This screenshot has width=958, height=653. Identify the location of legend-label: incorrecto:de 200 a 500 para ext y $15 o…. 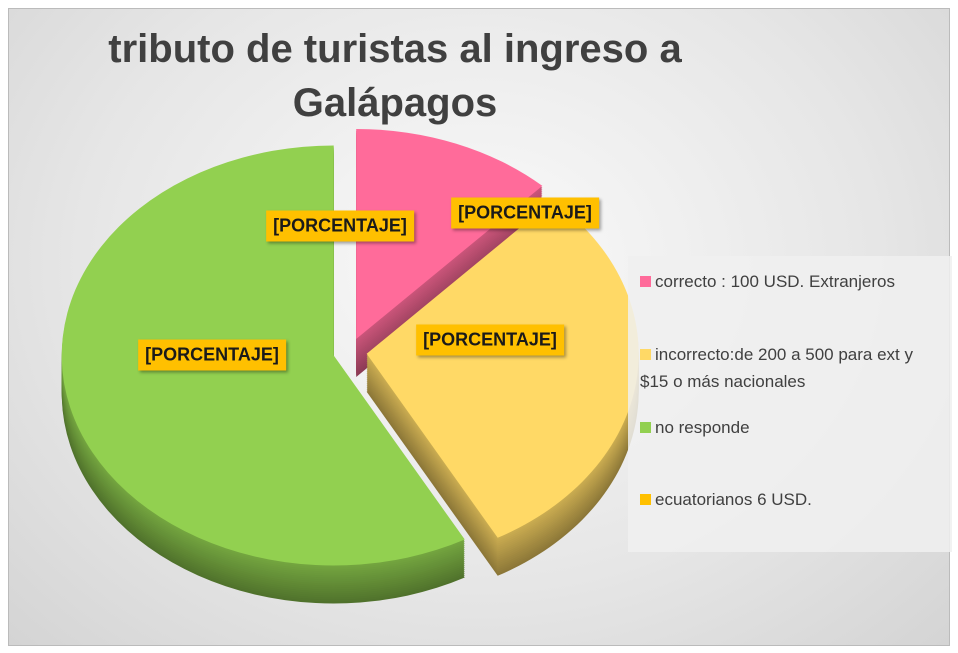
(776, 368).